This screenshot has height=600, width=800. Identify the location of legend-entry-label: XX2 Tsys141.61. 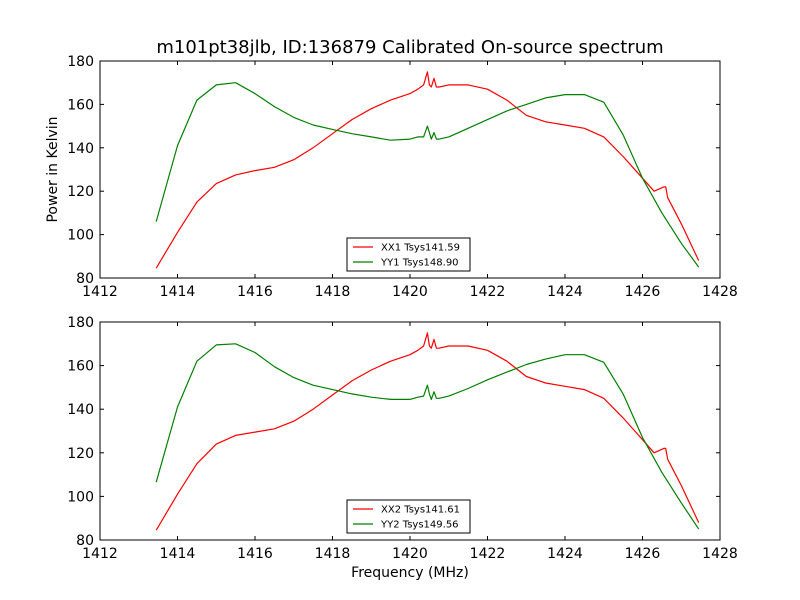
(420, 510).